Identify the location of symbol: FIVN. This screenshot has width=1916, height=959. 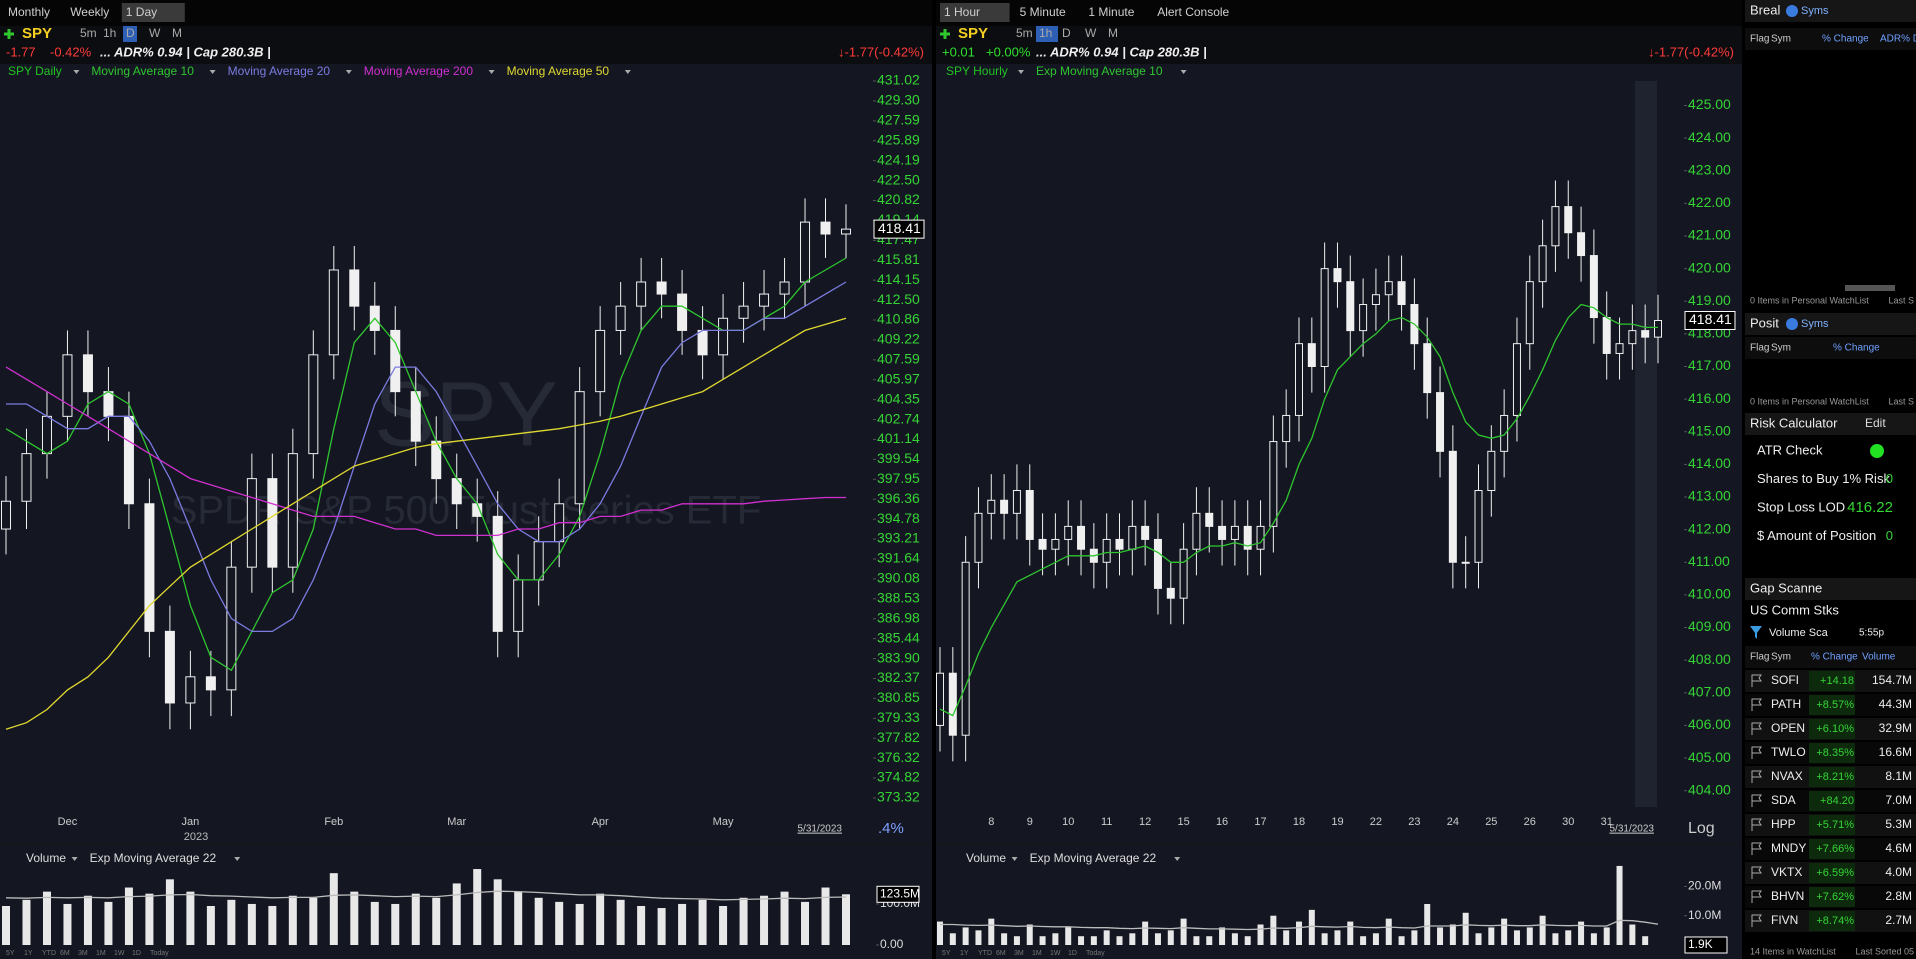
(1784, 920).